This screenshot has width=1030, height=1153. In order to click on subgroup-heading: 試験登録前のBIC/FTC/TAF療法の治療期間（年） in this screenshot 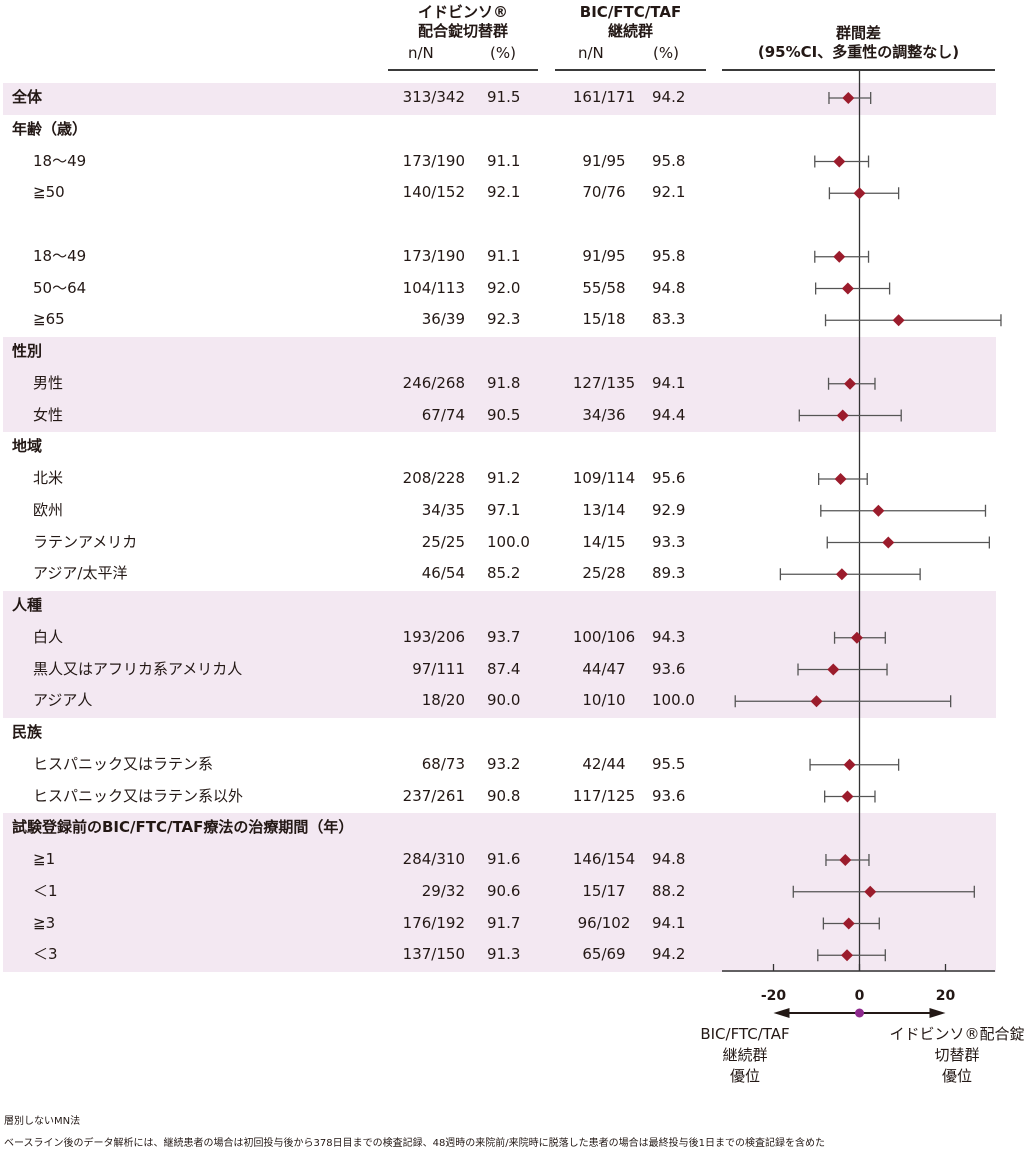, I will do `click(183, 827)`.